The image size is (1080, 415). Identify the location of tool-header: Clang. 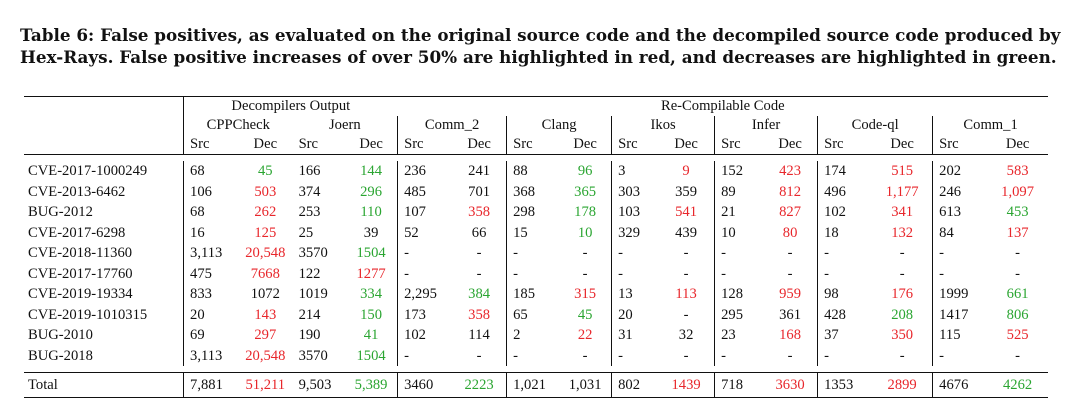
(559, 125).